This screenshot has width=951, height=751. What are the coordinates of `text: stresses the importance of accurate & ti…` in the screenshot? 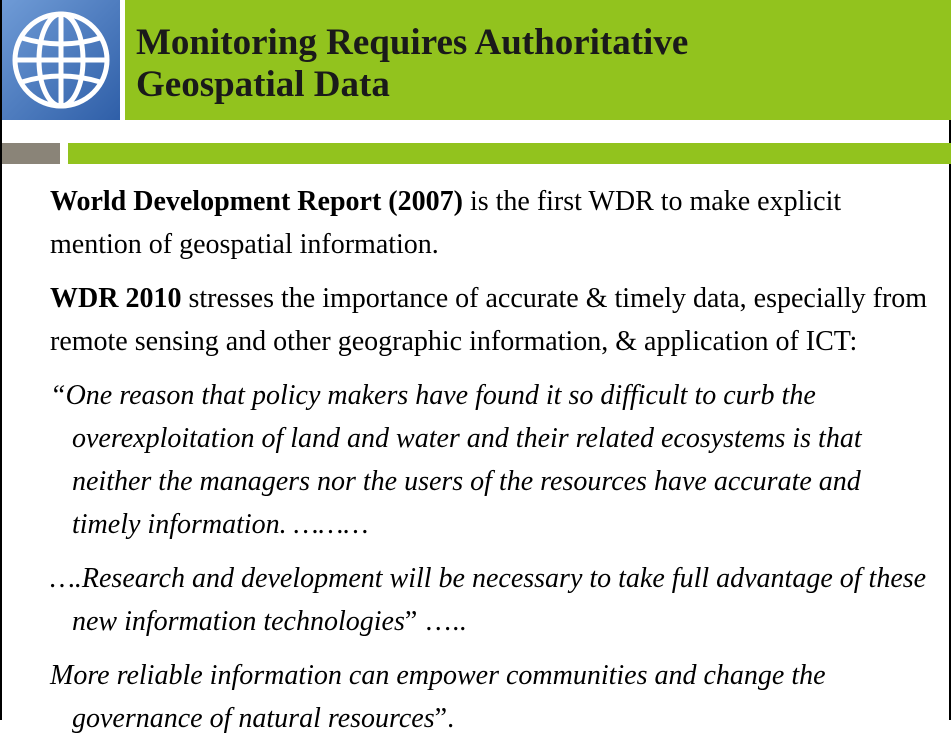 It's located at (489, 320).